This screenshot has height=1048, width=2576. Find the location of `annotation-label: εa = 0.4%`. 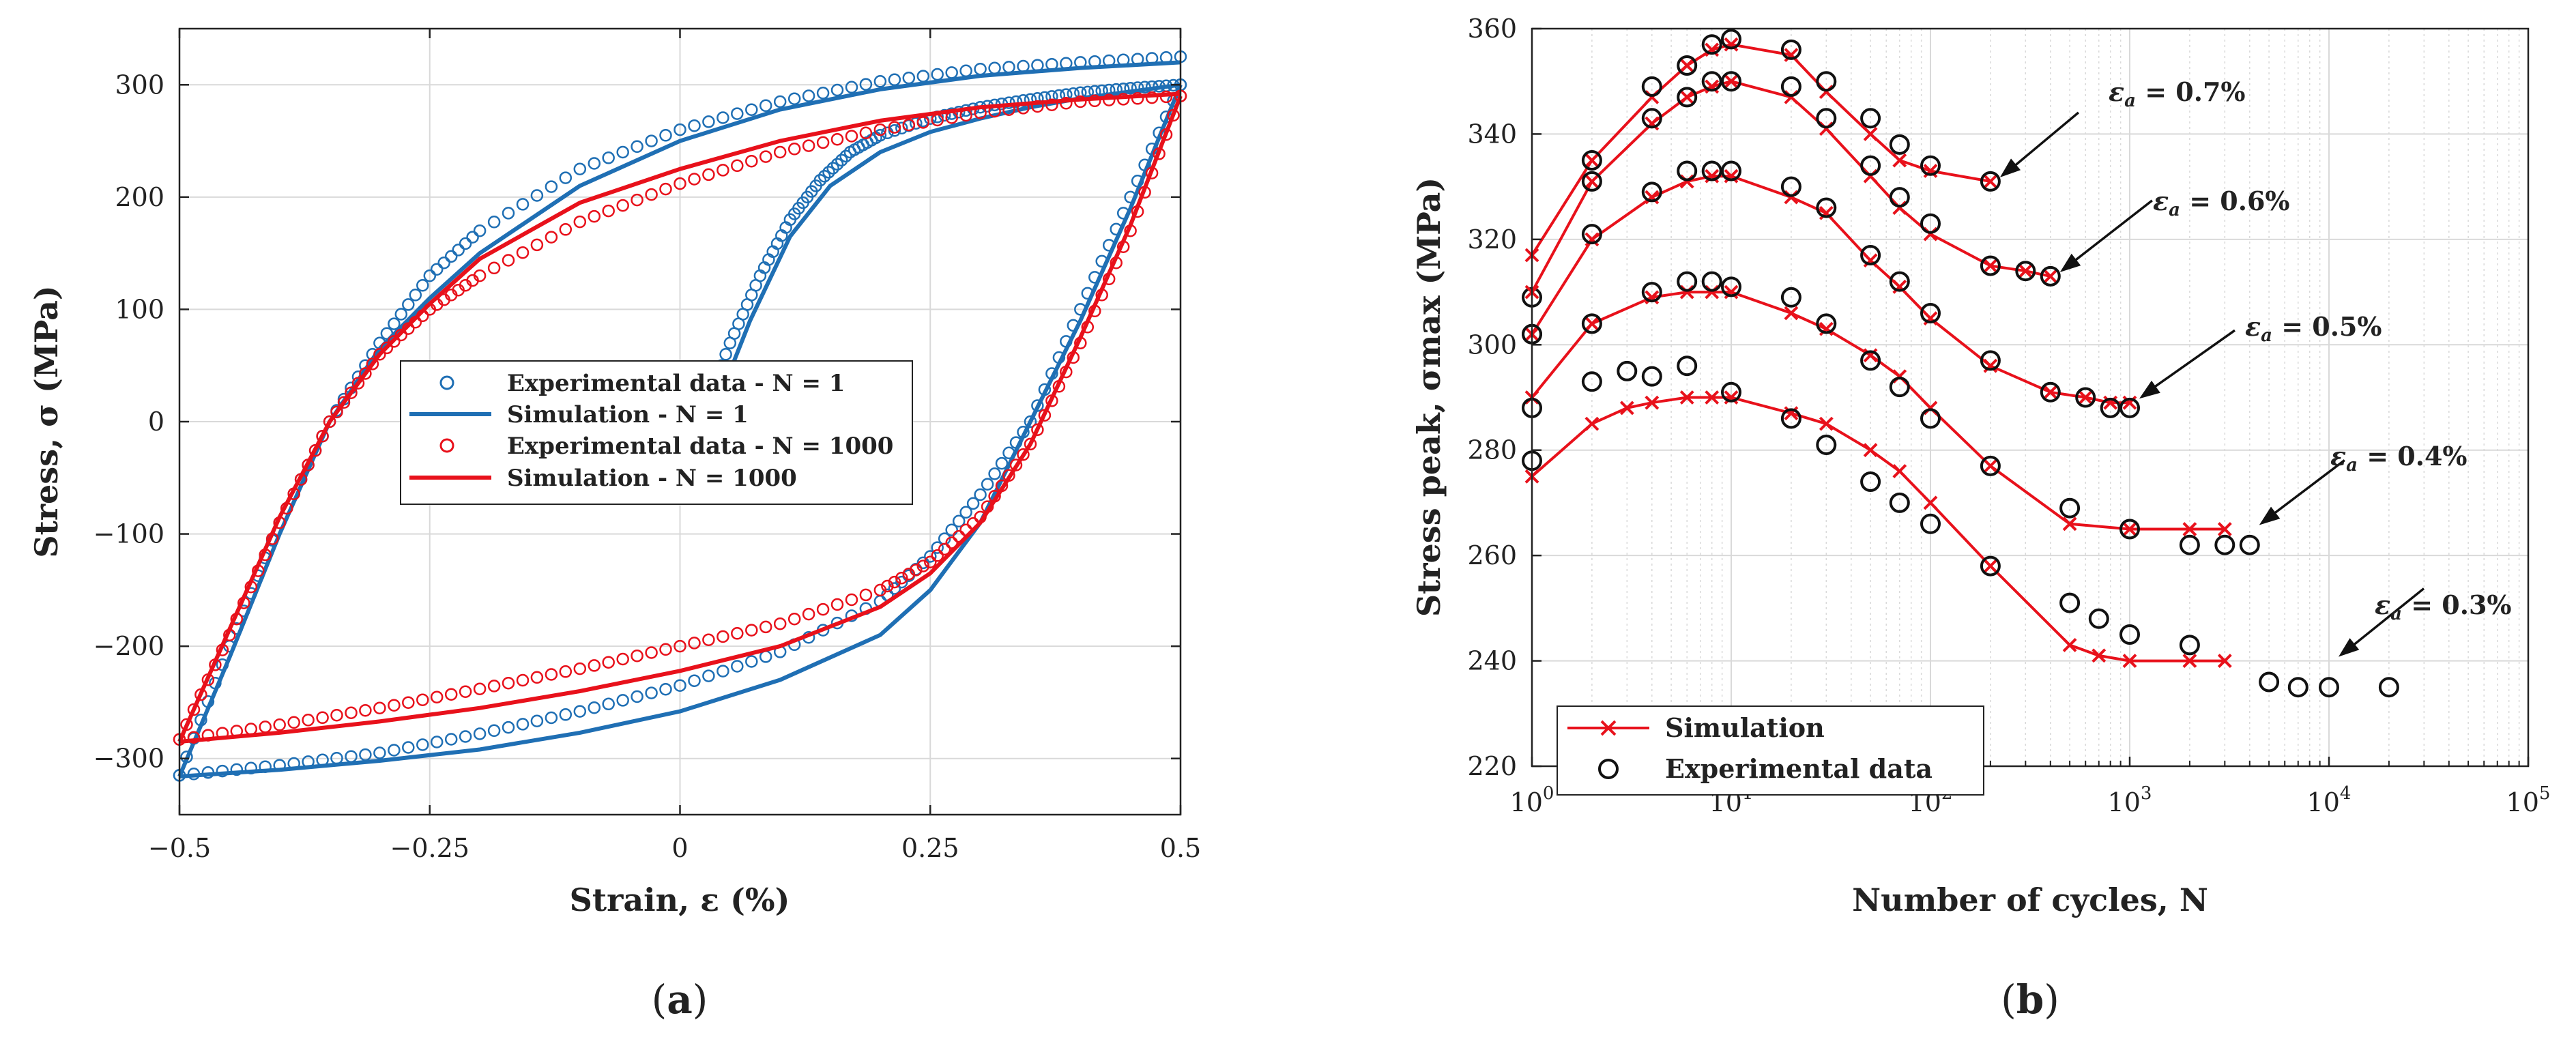

annotation-label: εa = 0.4% is located at coordinates (2399, 458).